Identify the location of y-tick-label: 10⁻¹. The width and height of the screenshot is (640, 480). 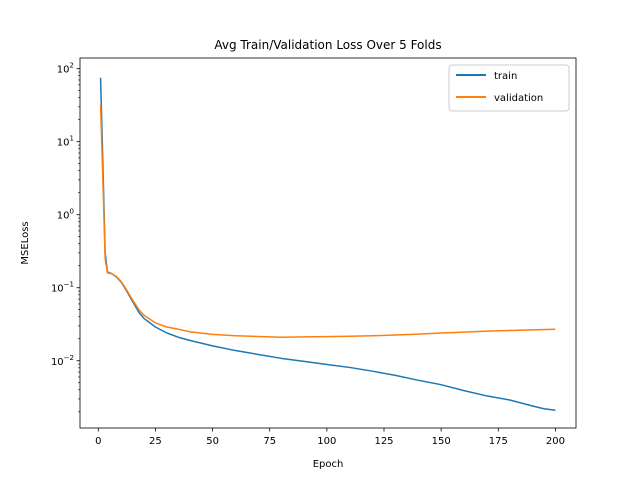
(62, 288).